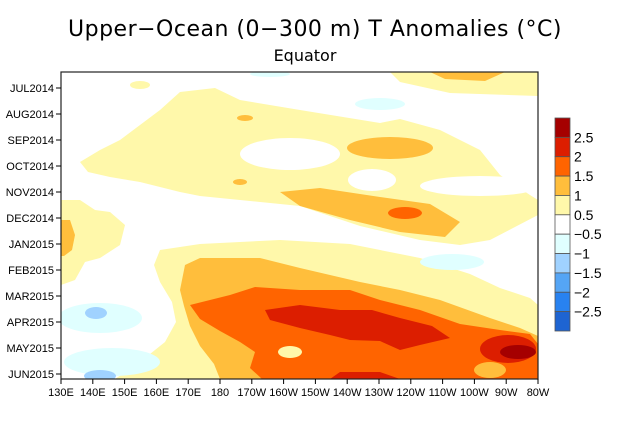 Image resolution: width=620 pixels, height=431 pixels. I want to click on x-tick-label: 170E, so click(188, 393).